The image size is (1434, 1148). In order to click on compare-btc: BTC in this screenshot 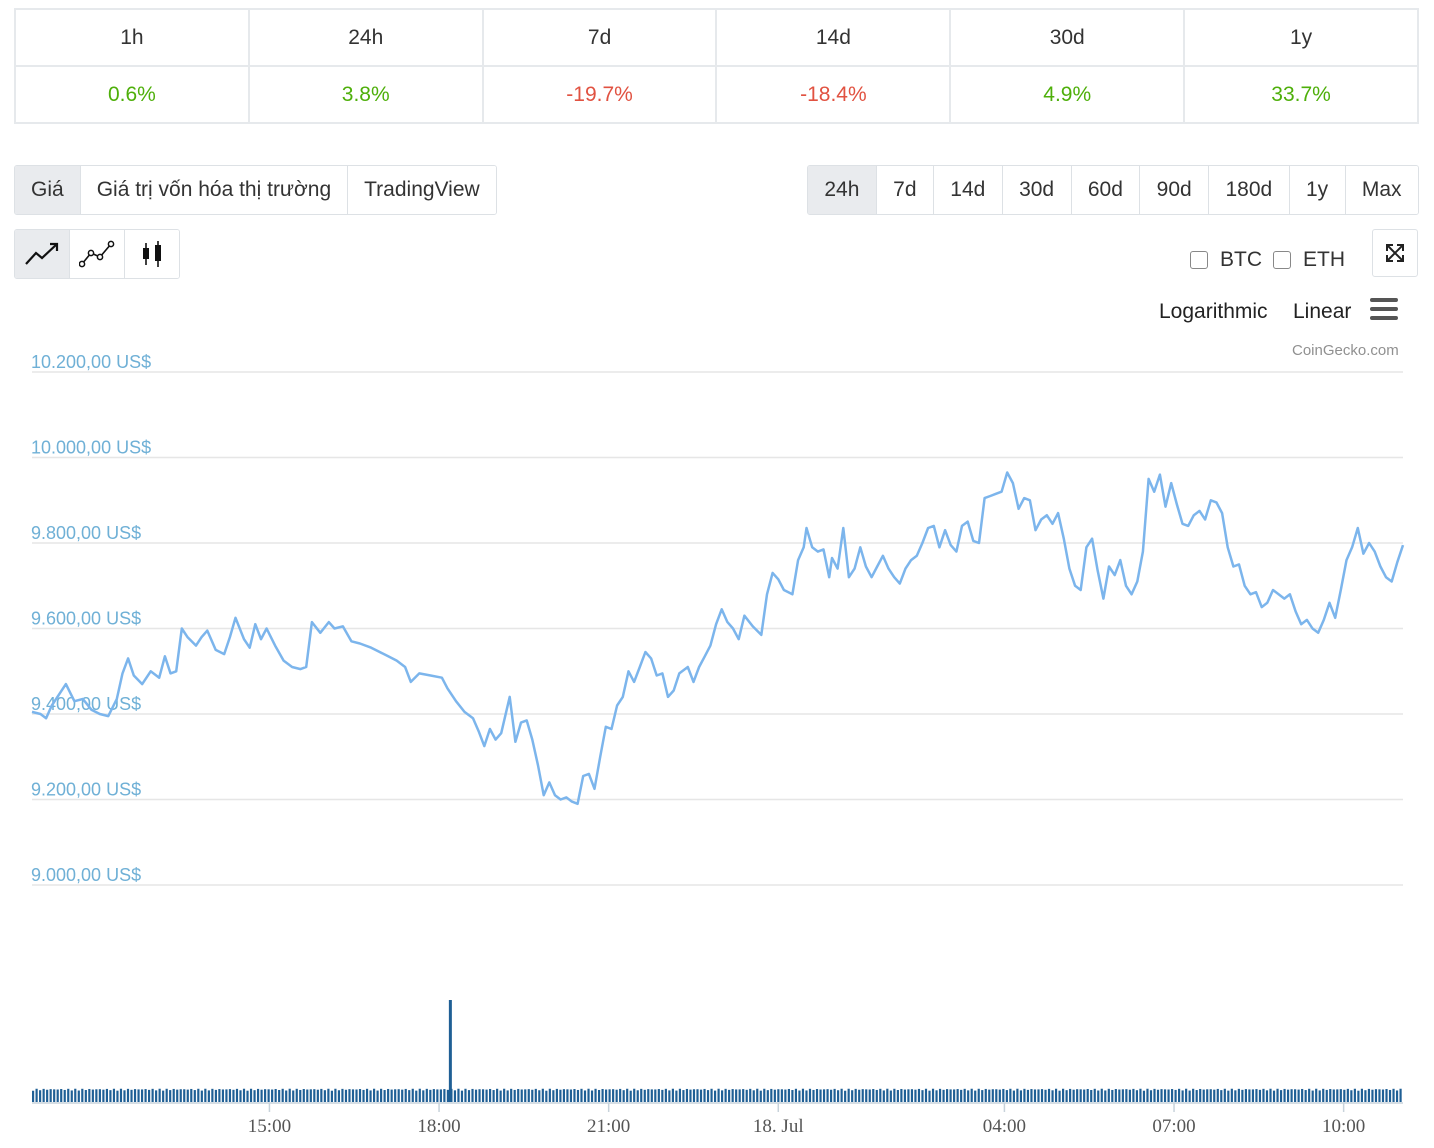, I will do `click(1226, 260)`.